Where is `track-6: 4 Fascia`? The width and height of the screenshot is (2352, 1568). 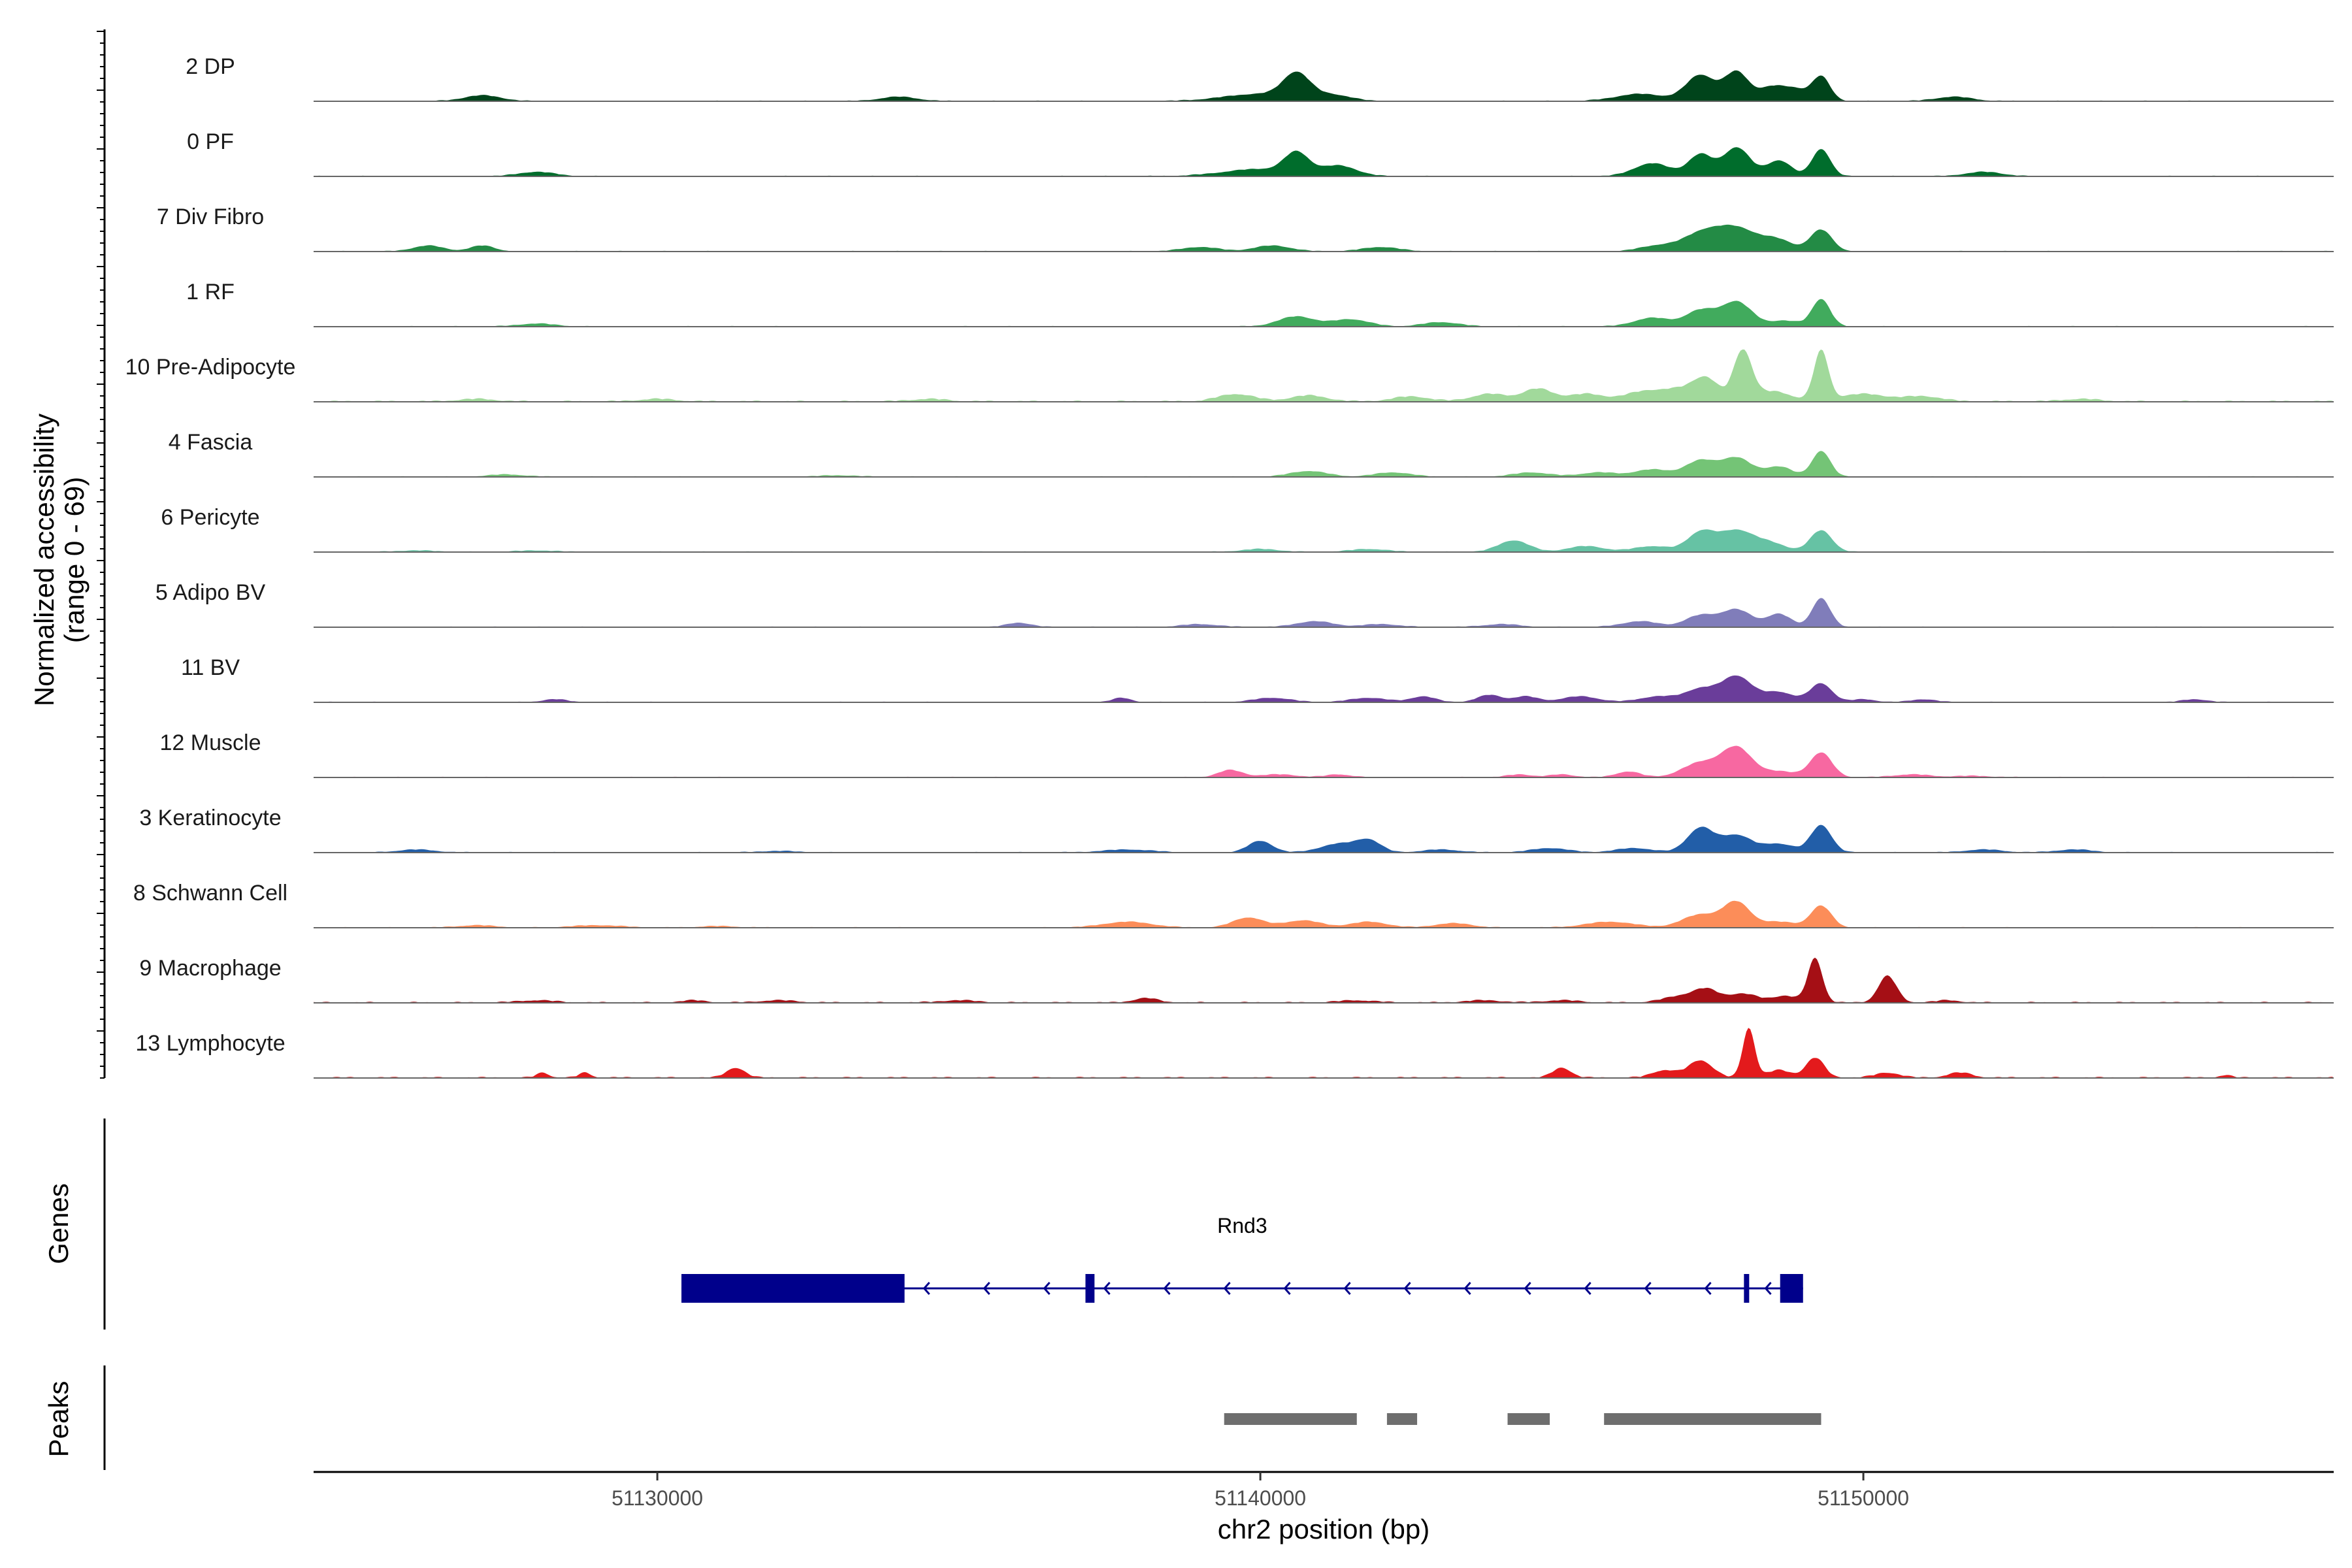 track-6: 4 Fascia is located at coordinates (1251, 454).